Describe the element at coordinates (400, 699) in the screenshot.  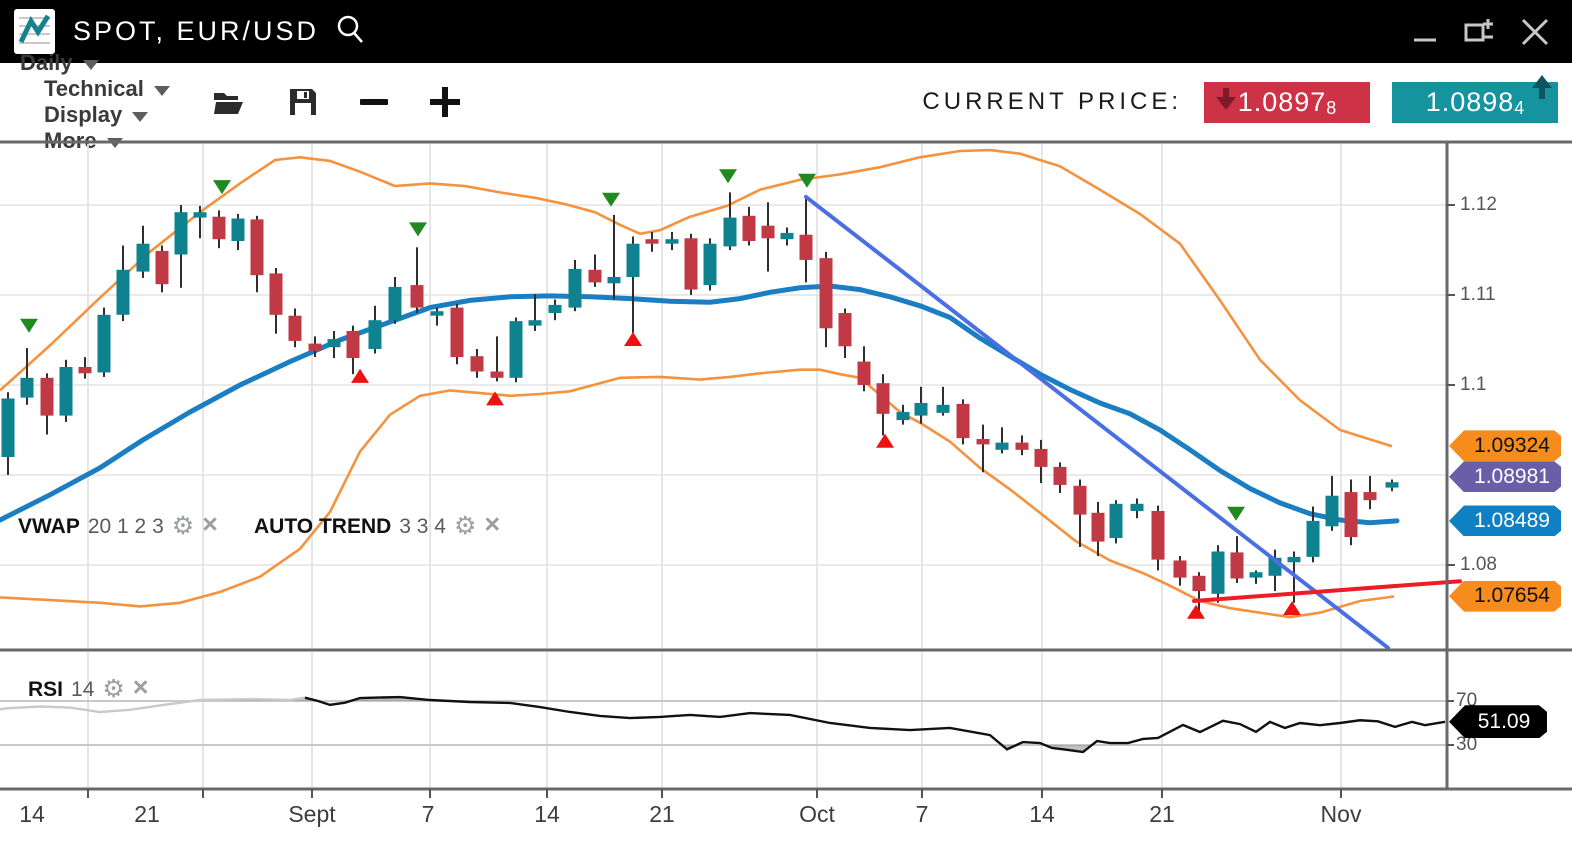
I see `rsi-overbought-fill` at that location.